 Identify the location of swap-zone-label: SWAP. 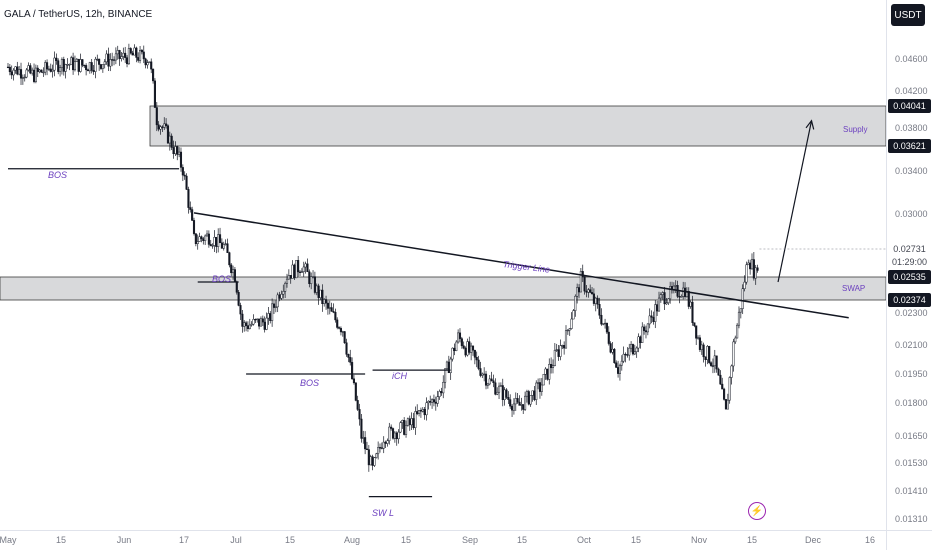
(854, 288).